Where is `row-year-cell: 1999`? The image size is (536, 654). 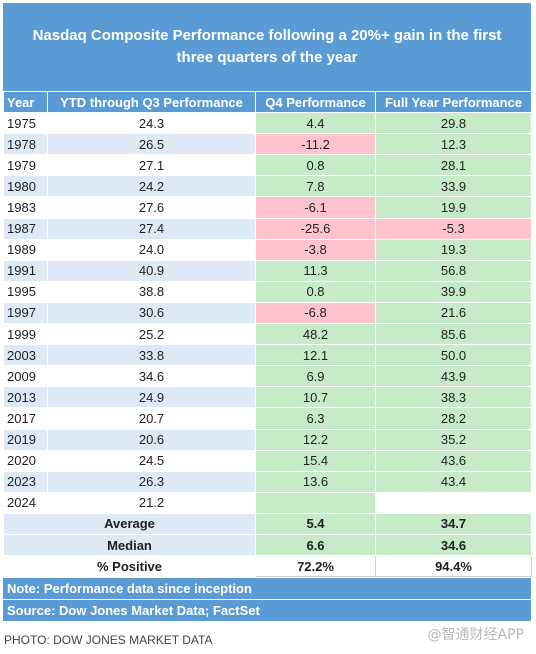 row-year-cell: 1999 is located at coordinates (25, 334).